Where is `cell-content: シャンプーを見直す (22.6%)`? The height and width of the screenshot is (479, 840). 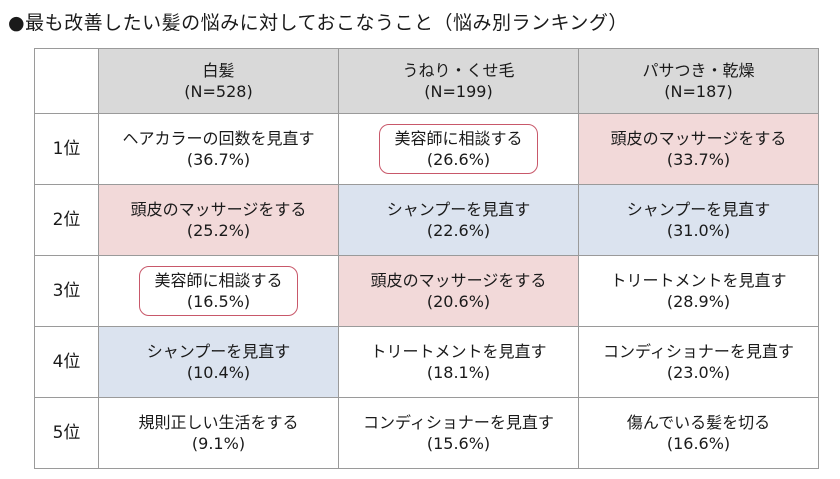 cell-content: シャンプーを見直す (22.6%) is located at coordinates (458, 220).